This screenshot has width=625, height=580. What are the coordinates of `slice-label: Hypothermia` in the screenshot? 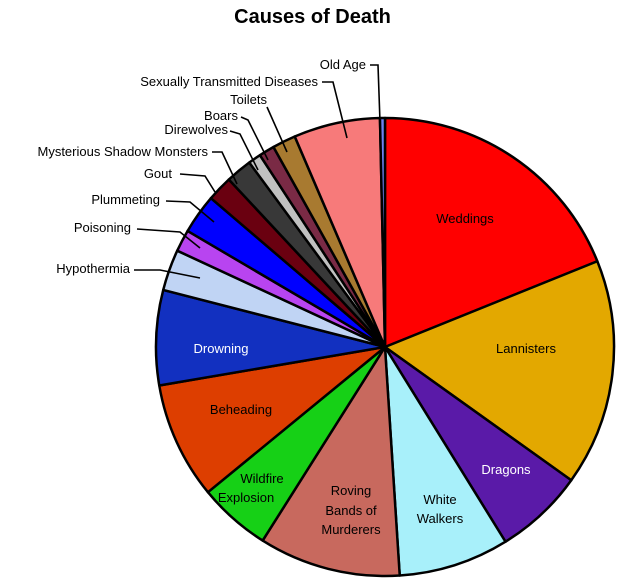 It's located at (93, 268).